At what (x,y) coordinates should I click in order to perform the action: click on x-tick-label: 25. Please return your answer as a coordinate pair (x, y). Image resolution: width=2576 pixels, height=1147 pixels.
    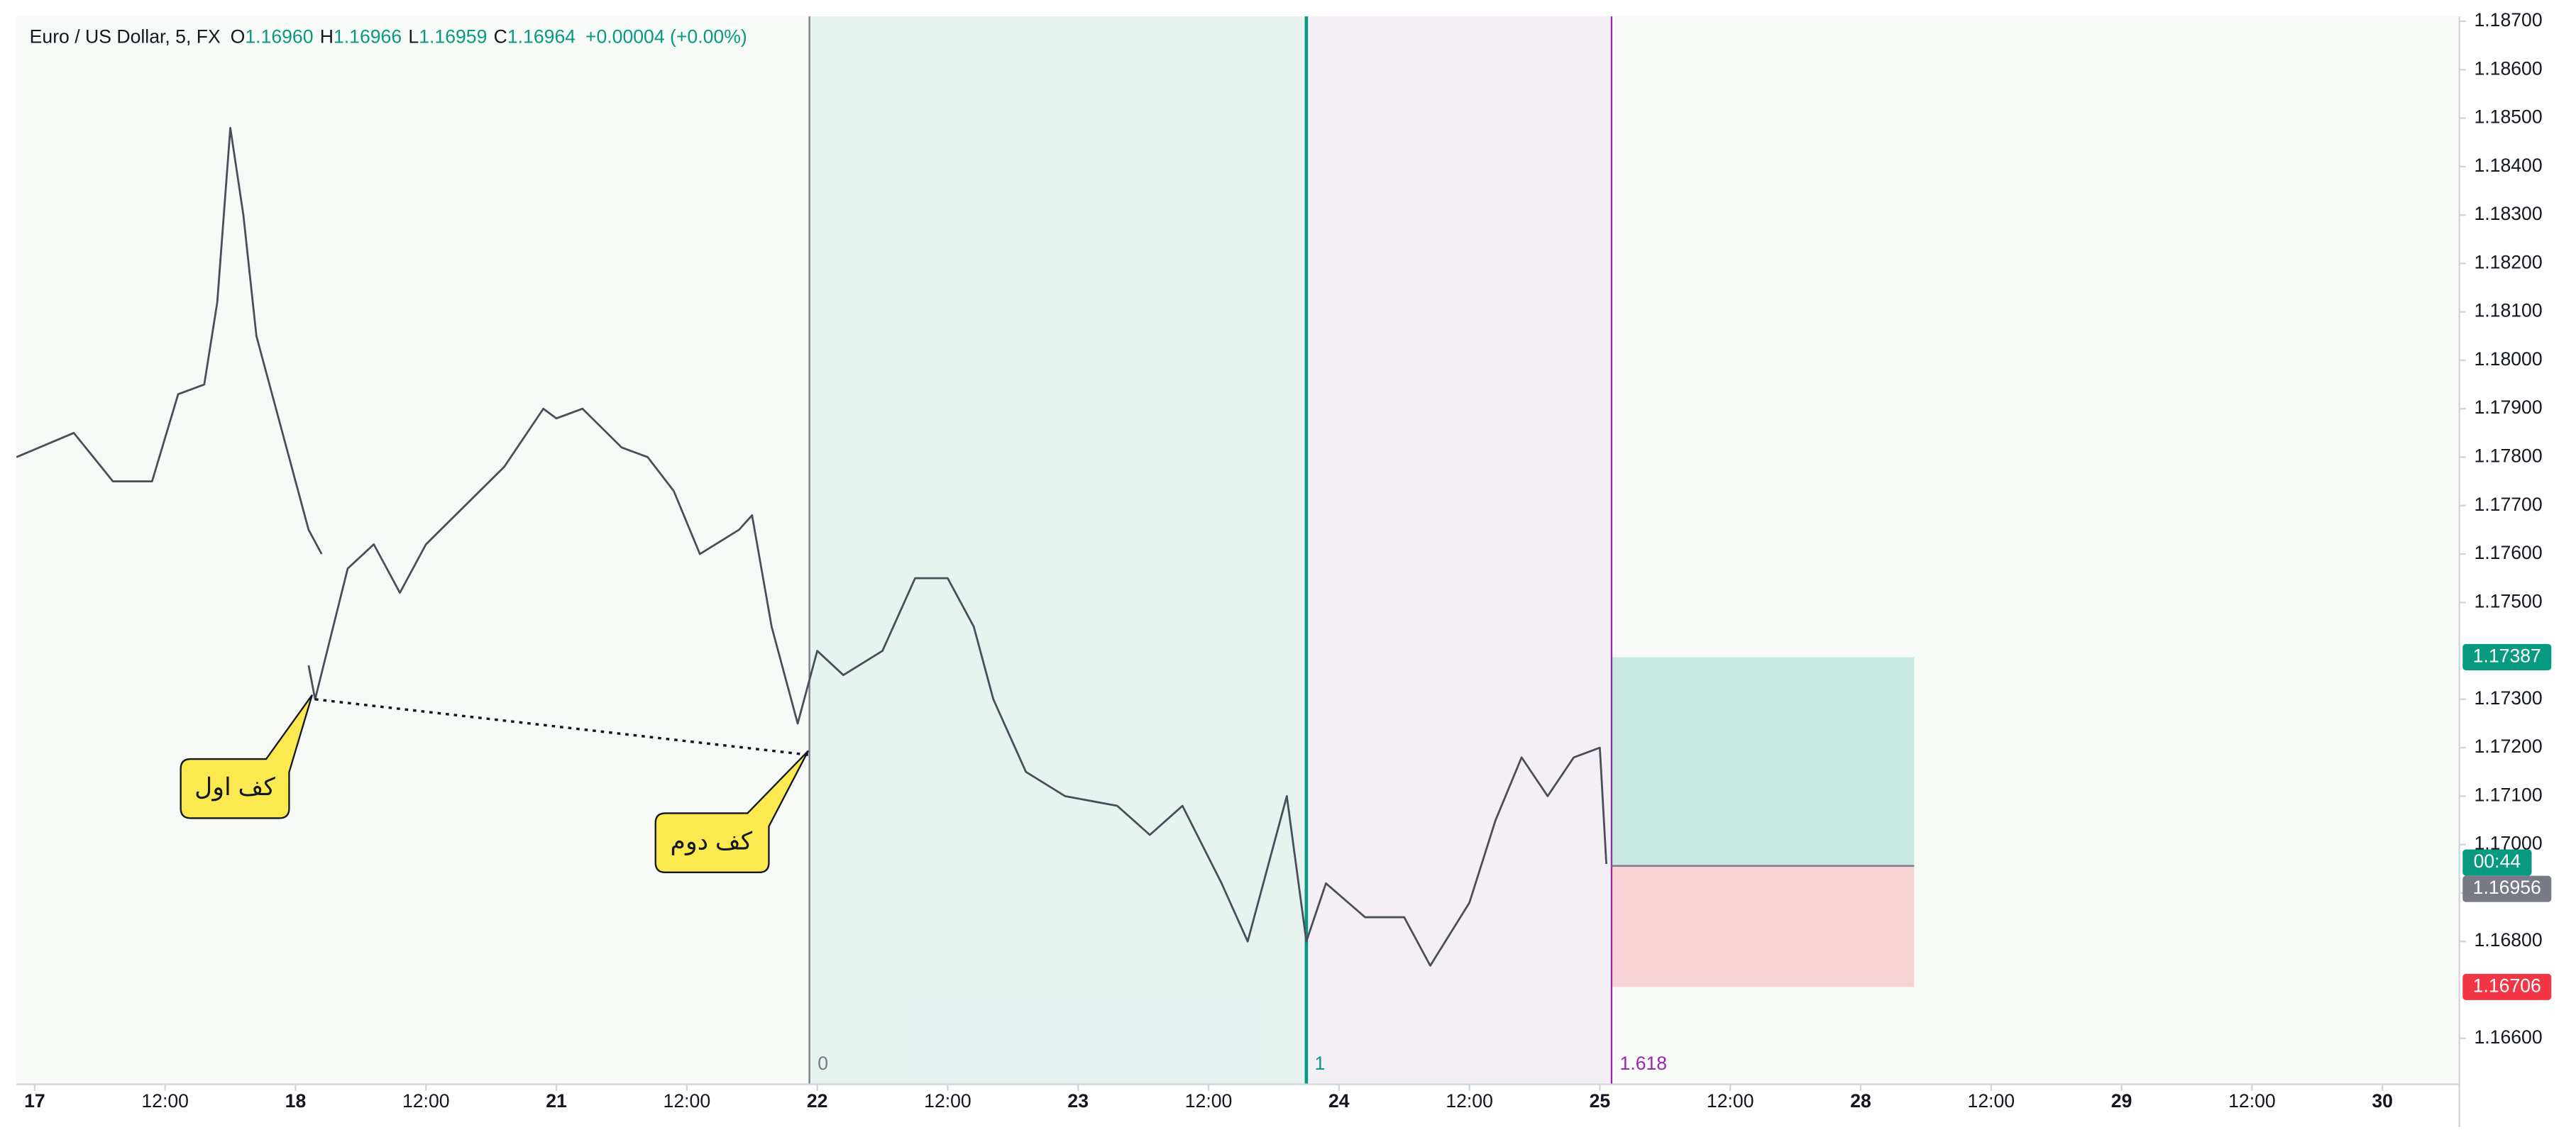
    Looking at the image, I should click on (1600, 1101).